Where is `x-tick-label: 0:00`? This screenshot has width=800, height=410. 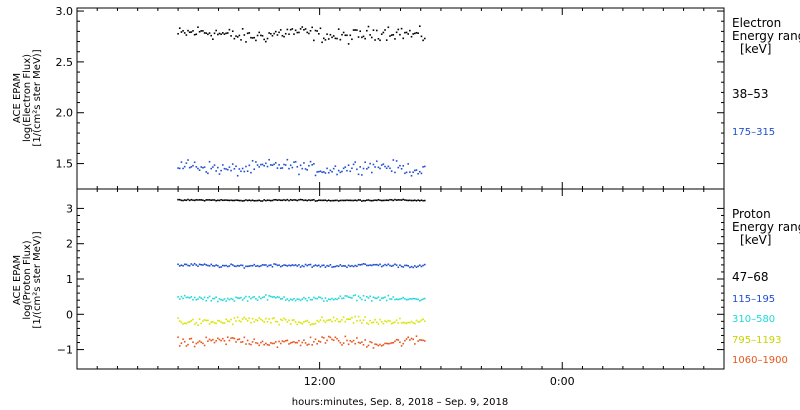
x-tick-label: 0:00 is located at coordinates (562, 381).